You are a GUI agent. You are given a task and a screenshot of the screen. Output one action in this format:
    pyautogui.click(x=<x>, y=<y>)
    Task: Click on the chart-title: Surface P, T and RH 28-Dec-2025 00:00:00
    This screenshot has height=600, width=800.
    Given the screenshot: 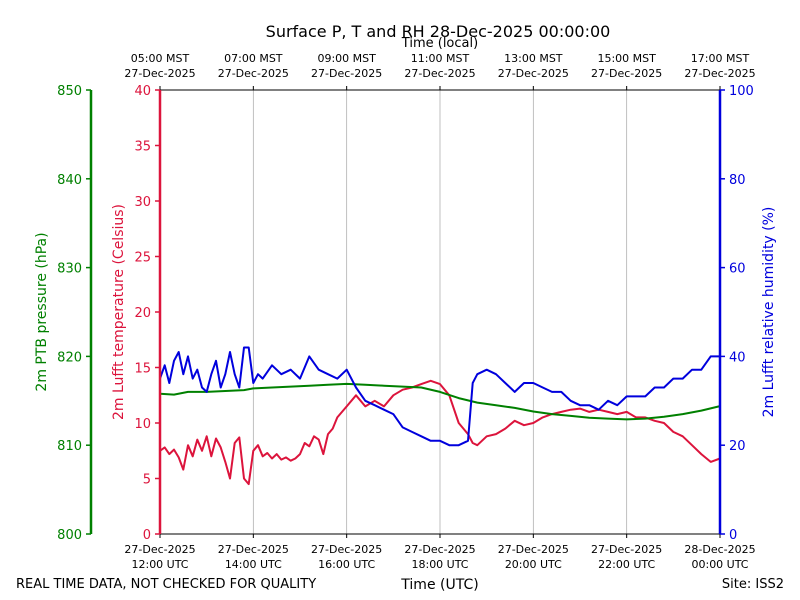 What is the action you would take?
    pyautogui.click(x=438, y=31)
    